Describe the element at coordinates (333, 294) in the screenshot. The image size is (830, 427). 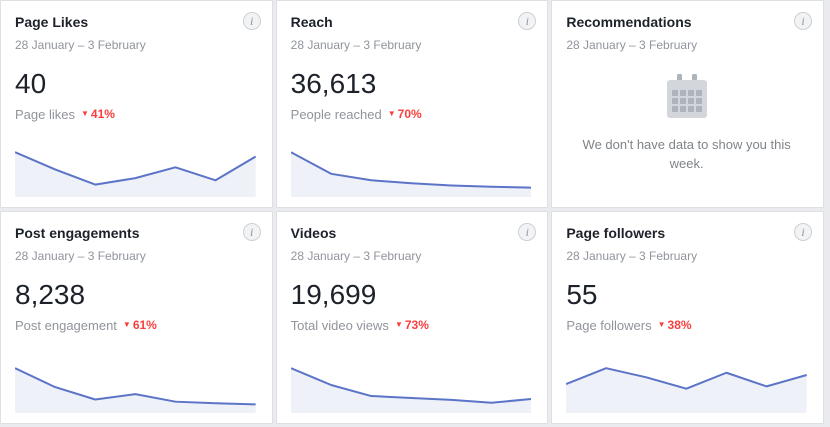
I see `metric-value: 19,699` at that location.